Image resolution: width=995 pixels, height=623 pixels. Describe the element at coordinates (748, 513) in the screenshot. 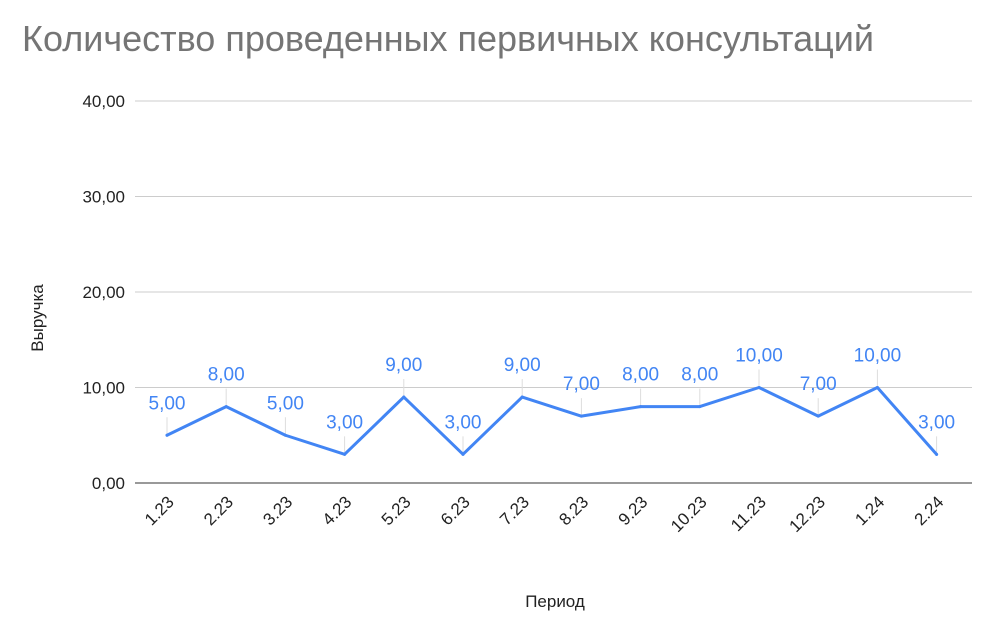

I see `x-tick-label-10: 11.23` at that location.